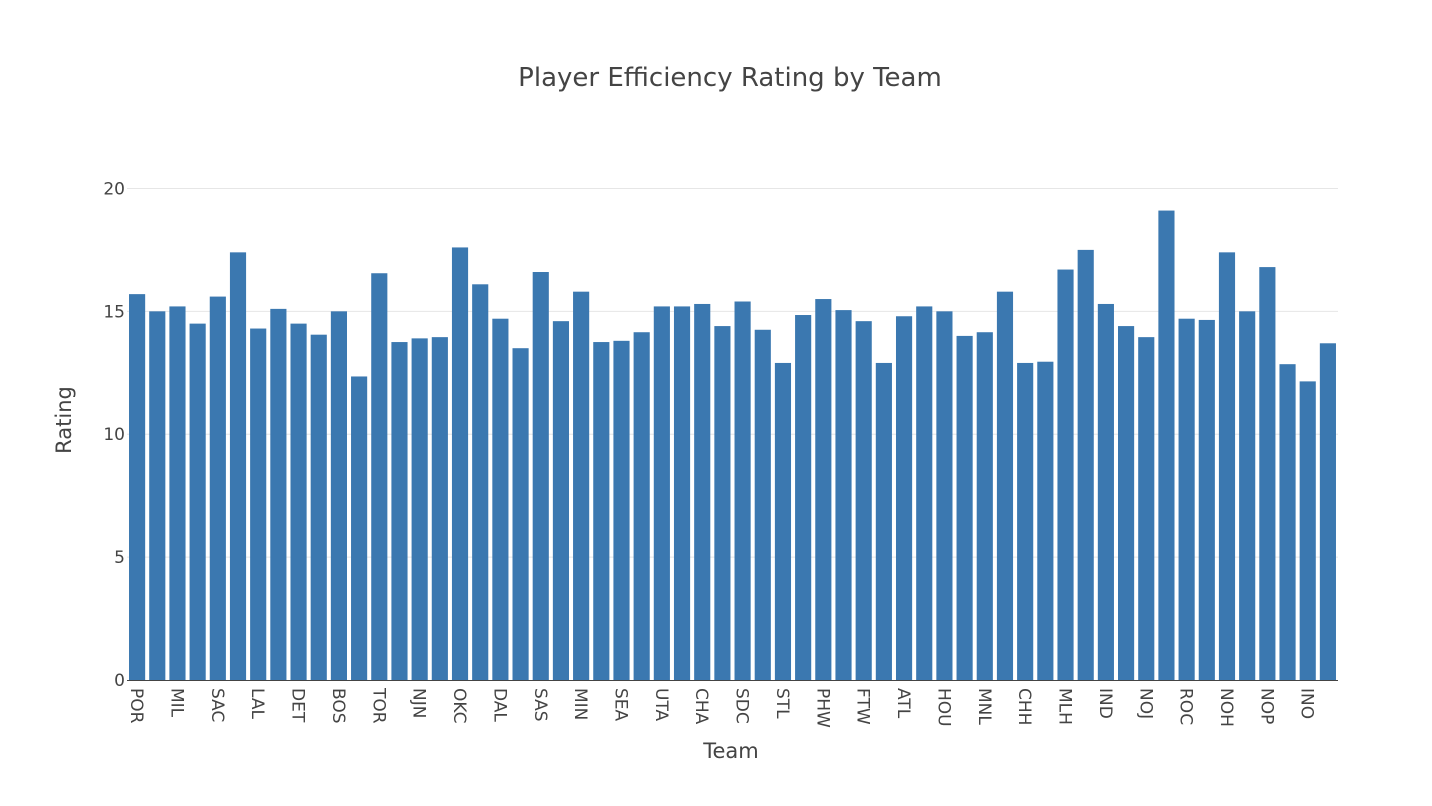 Image resolution: width=1432 pixels, height=806 pixels. I want to click on x-tick-label: MIN, so click(580, 704).